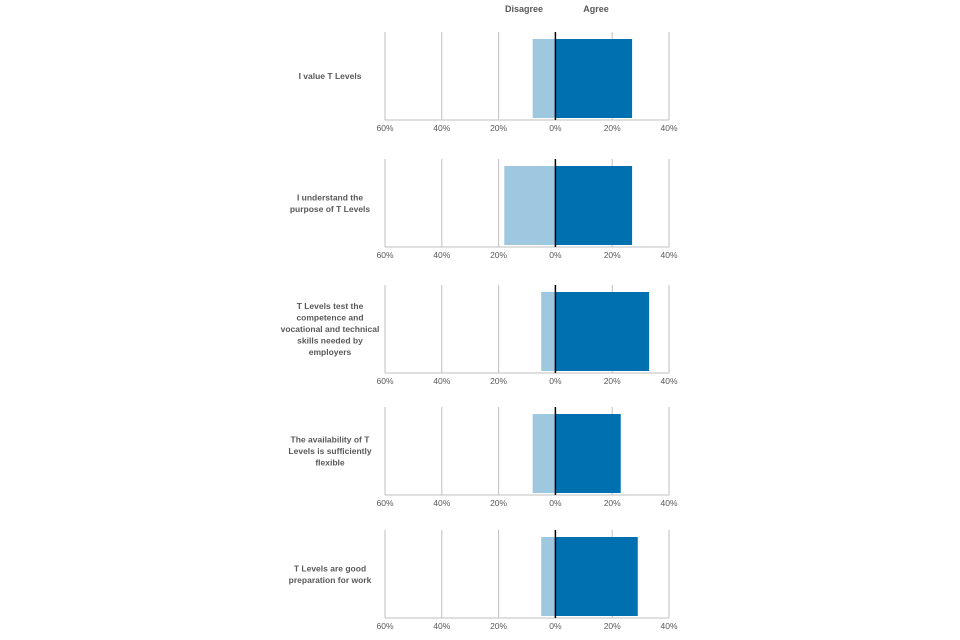 The width and height of the screenshot is (960, 640). What do you see at coordinates (330, 209) in the screenshot?
I see `category-label-line: purpose of T Levels` at bounding box center [330, 209].